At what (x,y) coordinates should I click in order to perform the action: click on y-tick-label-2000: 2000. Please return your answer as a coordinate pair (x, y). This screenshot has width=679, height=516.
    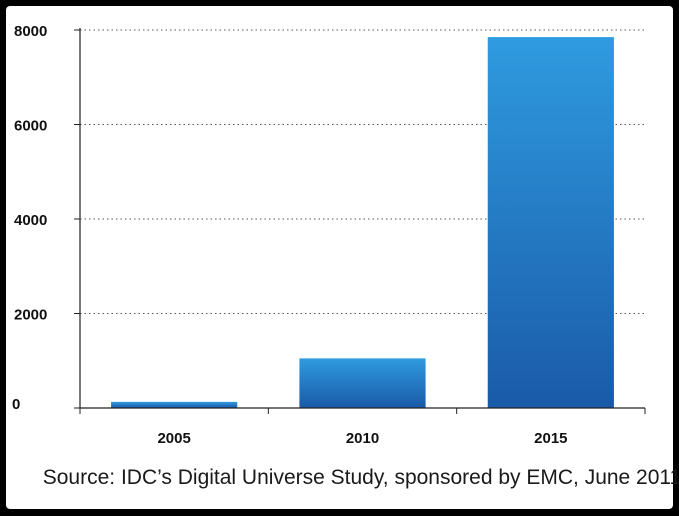
    Looking at the image, I should click on (30, 315).